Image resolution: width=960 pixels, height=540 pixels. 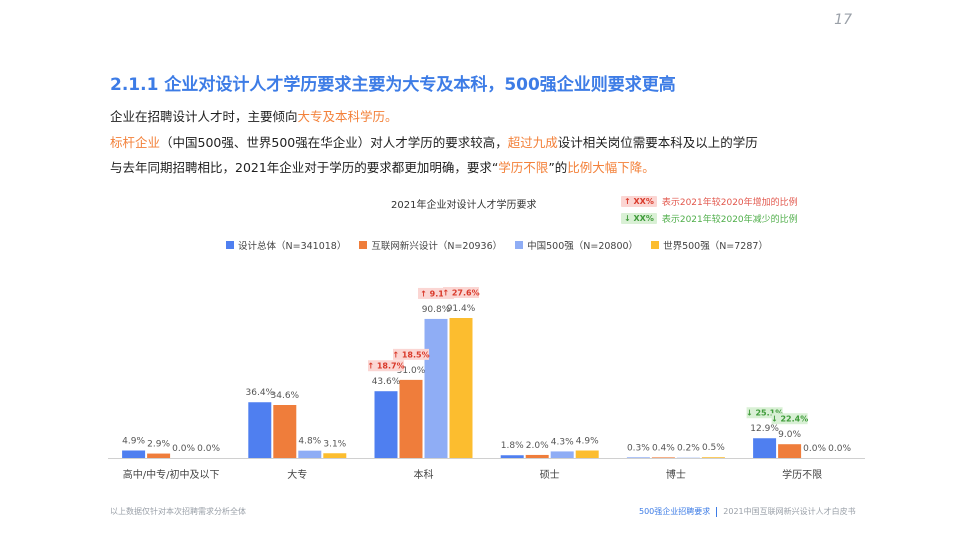 I want to click on legend-note-down: ↓ XX% 表示2021年较2020年减少的比例, so click(x=709, y=218).